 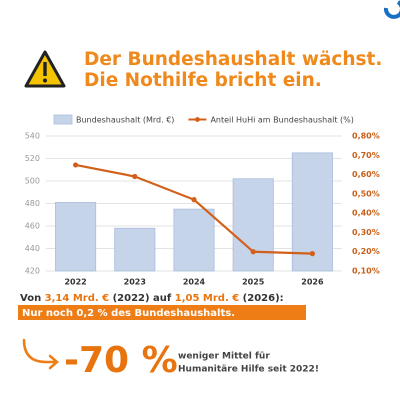 What do you see at coordinates (366, 193) in the screenshot?
I see `y2-tick-label: 0,50%` at bounding box center [366, 193].